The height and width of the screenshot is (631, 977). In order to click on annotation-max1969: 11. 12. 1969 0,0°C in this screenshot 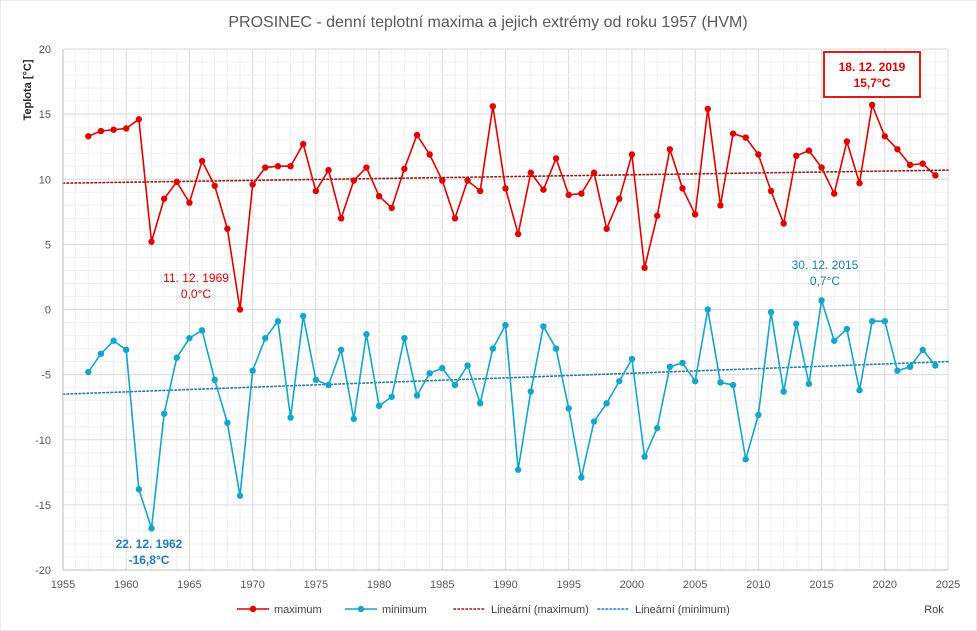, I will do `click(196, 286)`.